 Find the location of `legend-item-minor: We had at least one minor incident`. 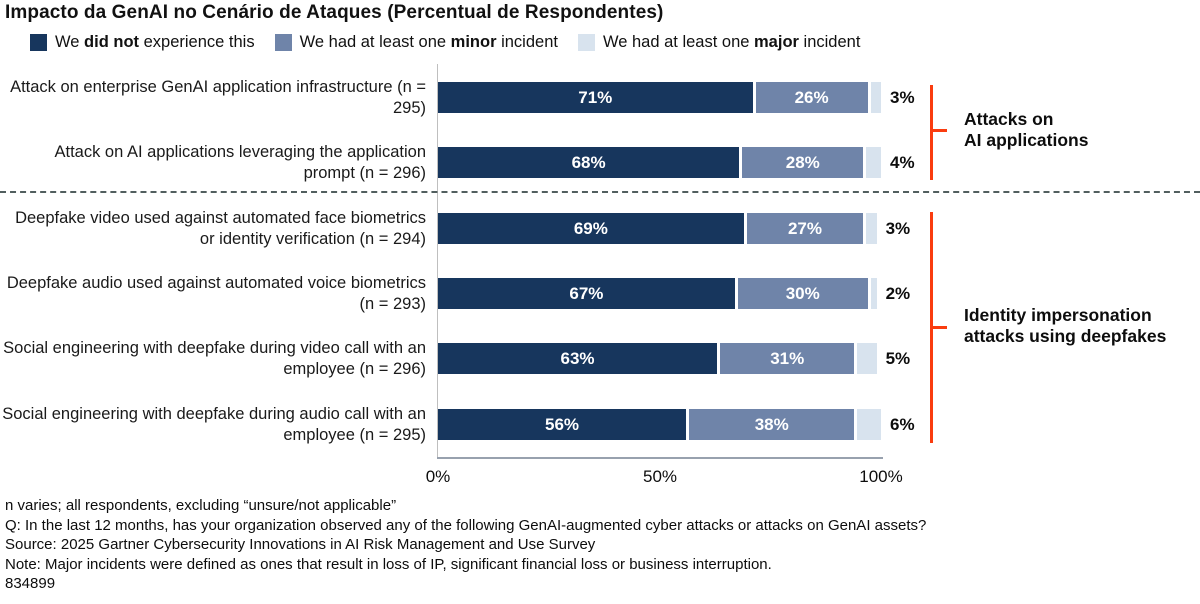

legend-item-minor: We had at least one minor incident is located at coordinates (416, 42).